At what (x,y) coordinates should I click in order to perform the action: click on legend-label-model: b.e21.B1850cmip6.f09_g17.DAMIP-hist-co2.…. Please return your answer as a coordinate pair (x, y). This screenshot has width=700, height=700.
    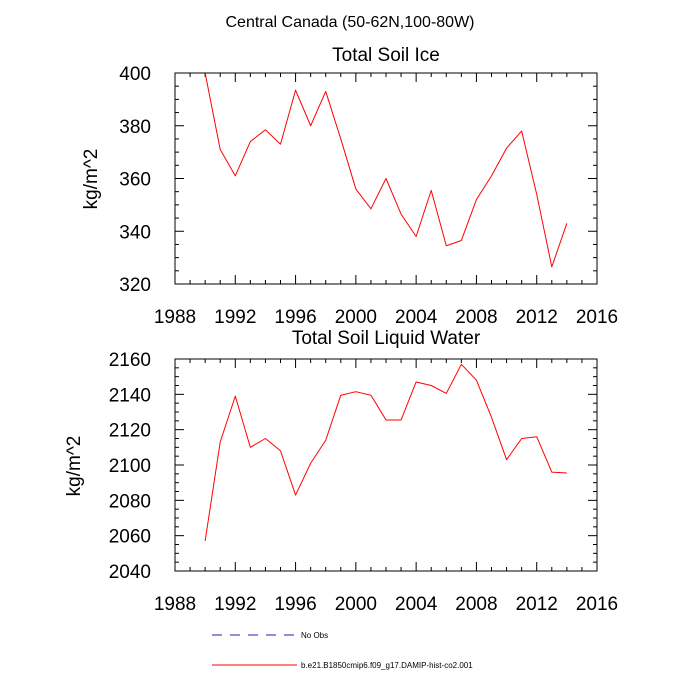
    Looking at the image, I should click on (387, 665).